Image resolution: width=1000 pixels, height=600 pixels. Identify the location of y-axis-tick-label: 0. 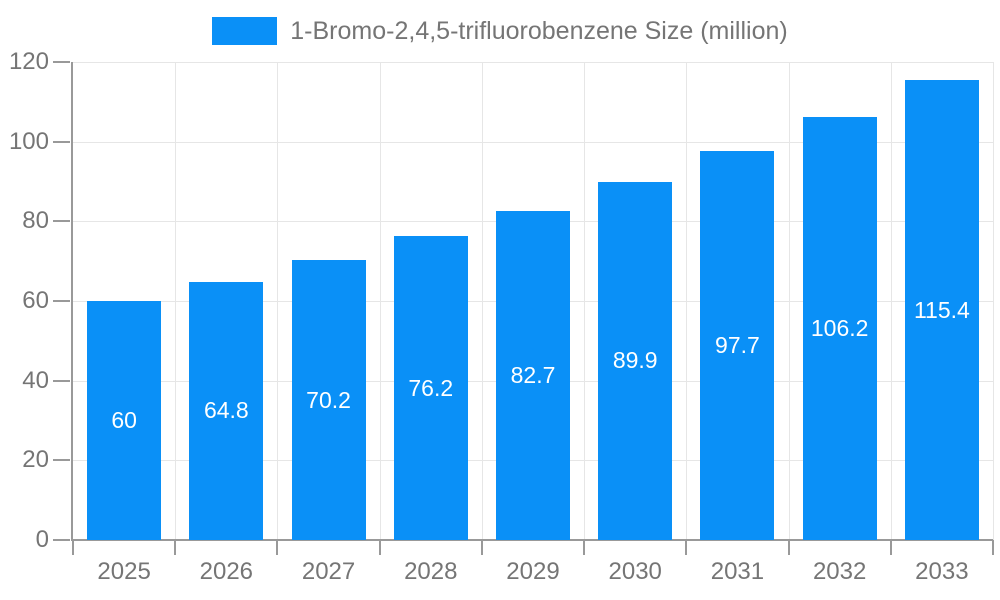
(42, 539).